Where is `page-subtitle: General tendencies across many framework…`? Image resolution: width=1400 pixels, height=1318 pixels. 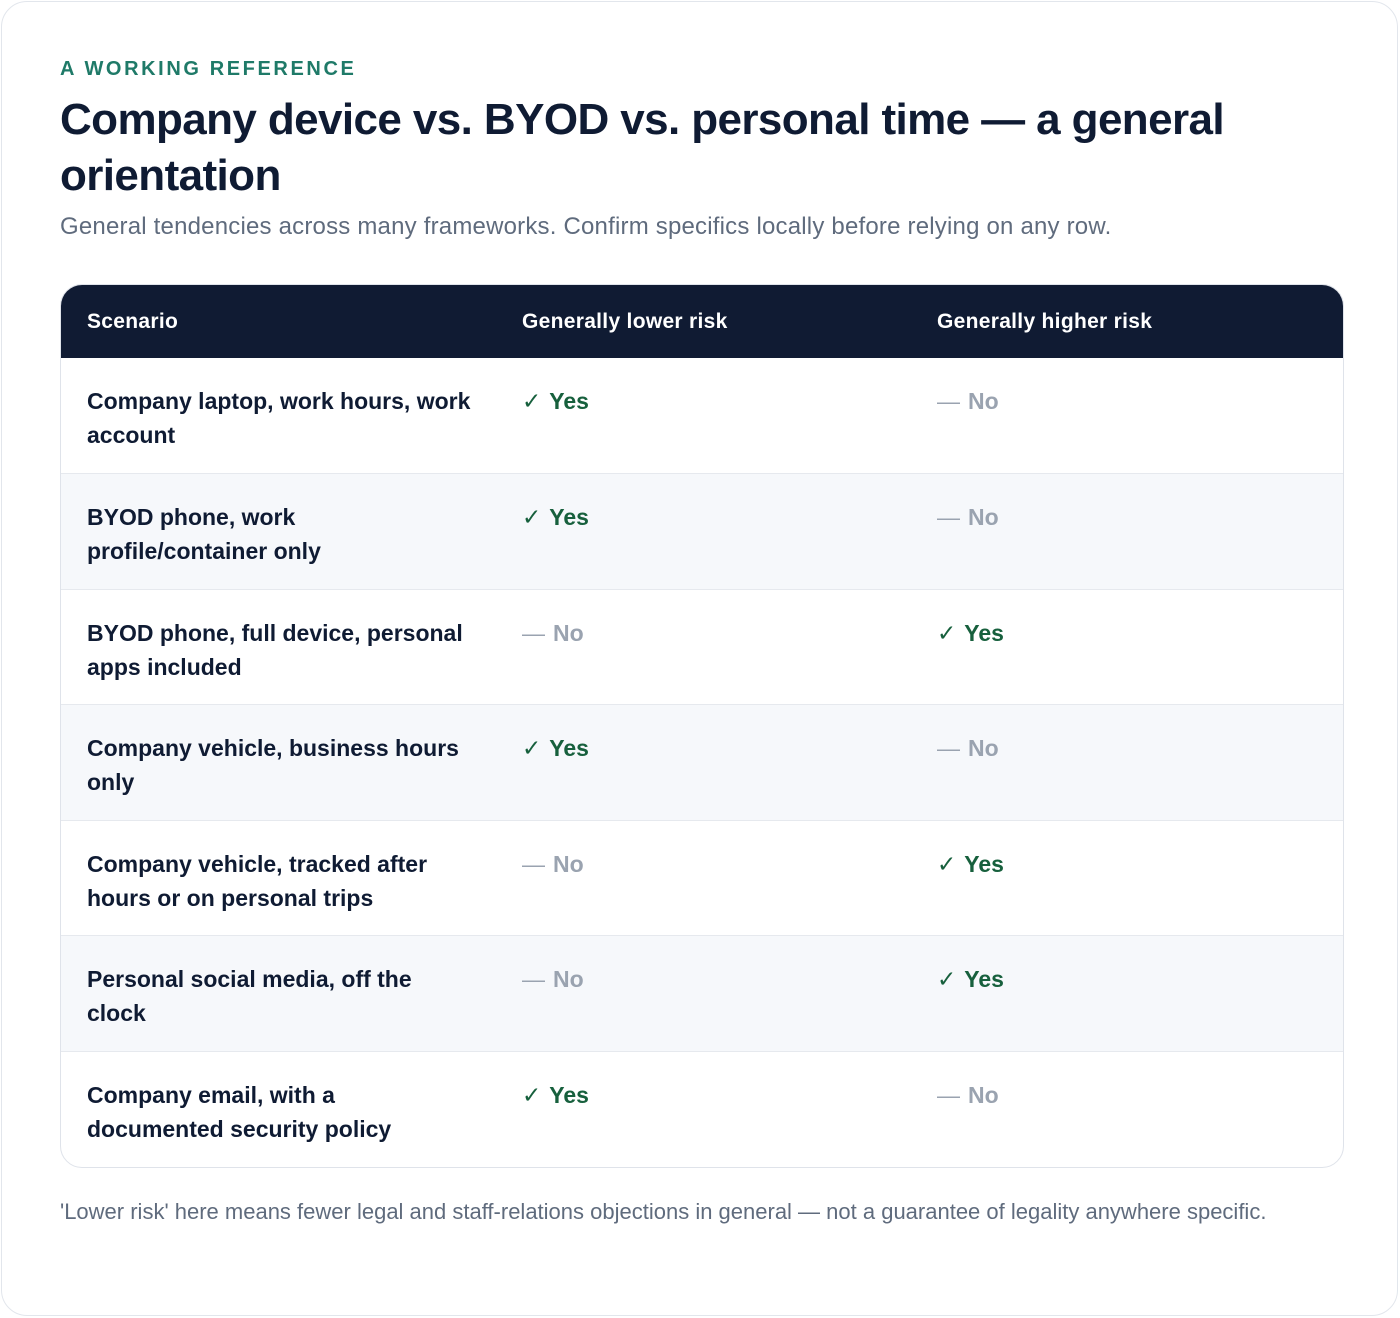 page-subtitle: General tendencies across many framework… is located at coordinates (586, 226).